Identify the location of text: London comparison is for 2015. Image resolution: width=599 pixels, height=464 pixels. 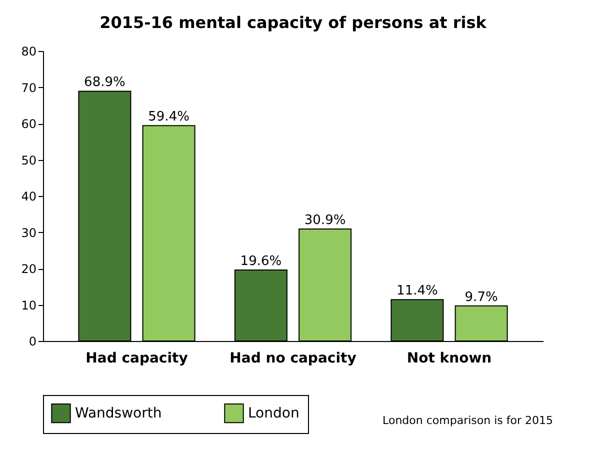
(467, 420).